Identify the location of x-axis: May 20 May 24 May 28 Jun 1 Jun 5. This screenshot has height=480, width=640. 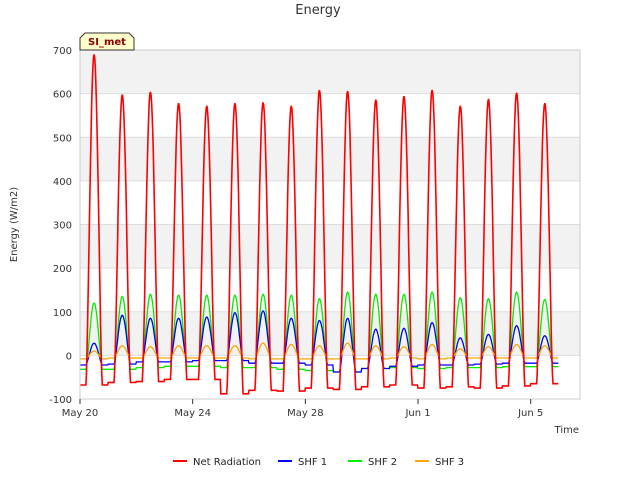
(302, 409).